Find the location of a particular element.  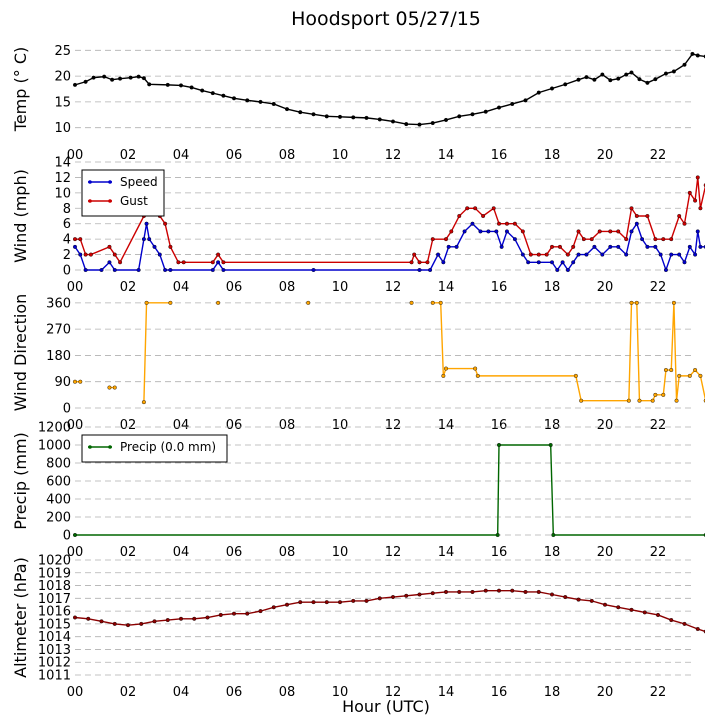

y-tick-label: 1200 is located at coordinates (54, 428).